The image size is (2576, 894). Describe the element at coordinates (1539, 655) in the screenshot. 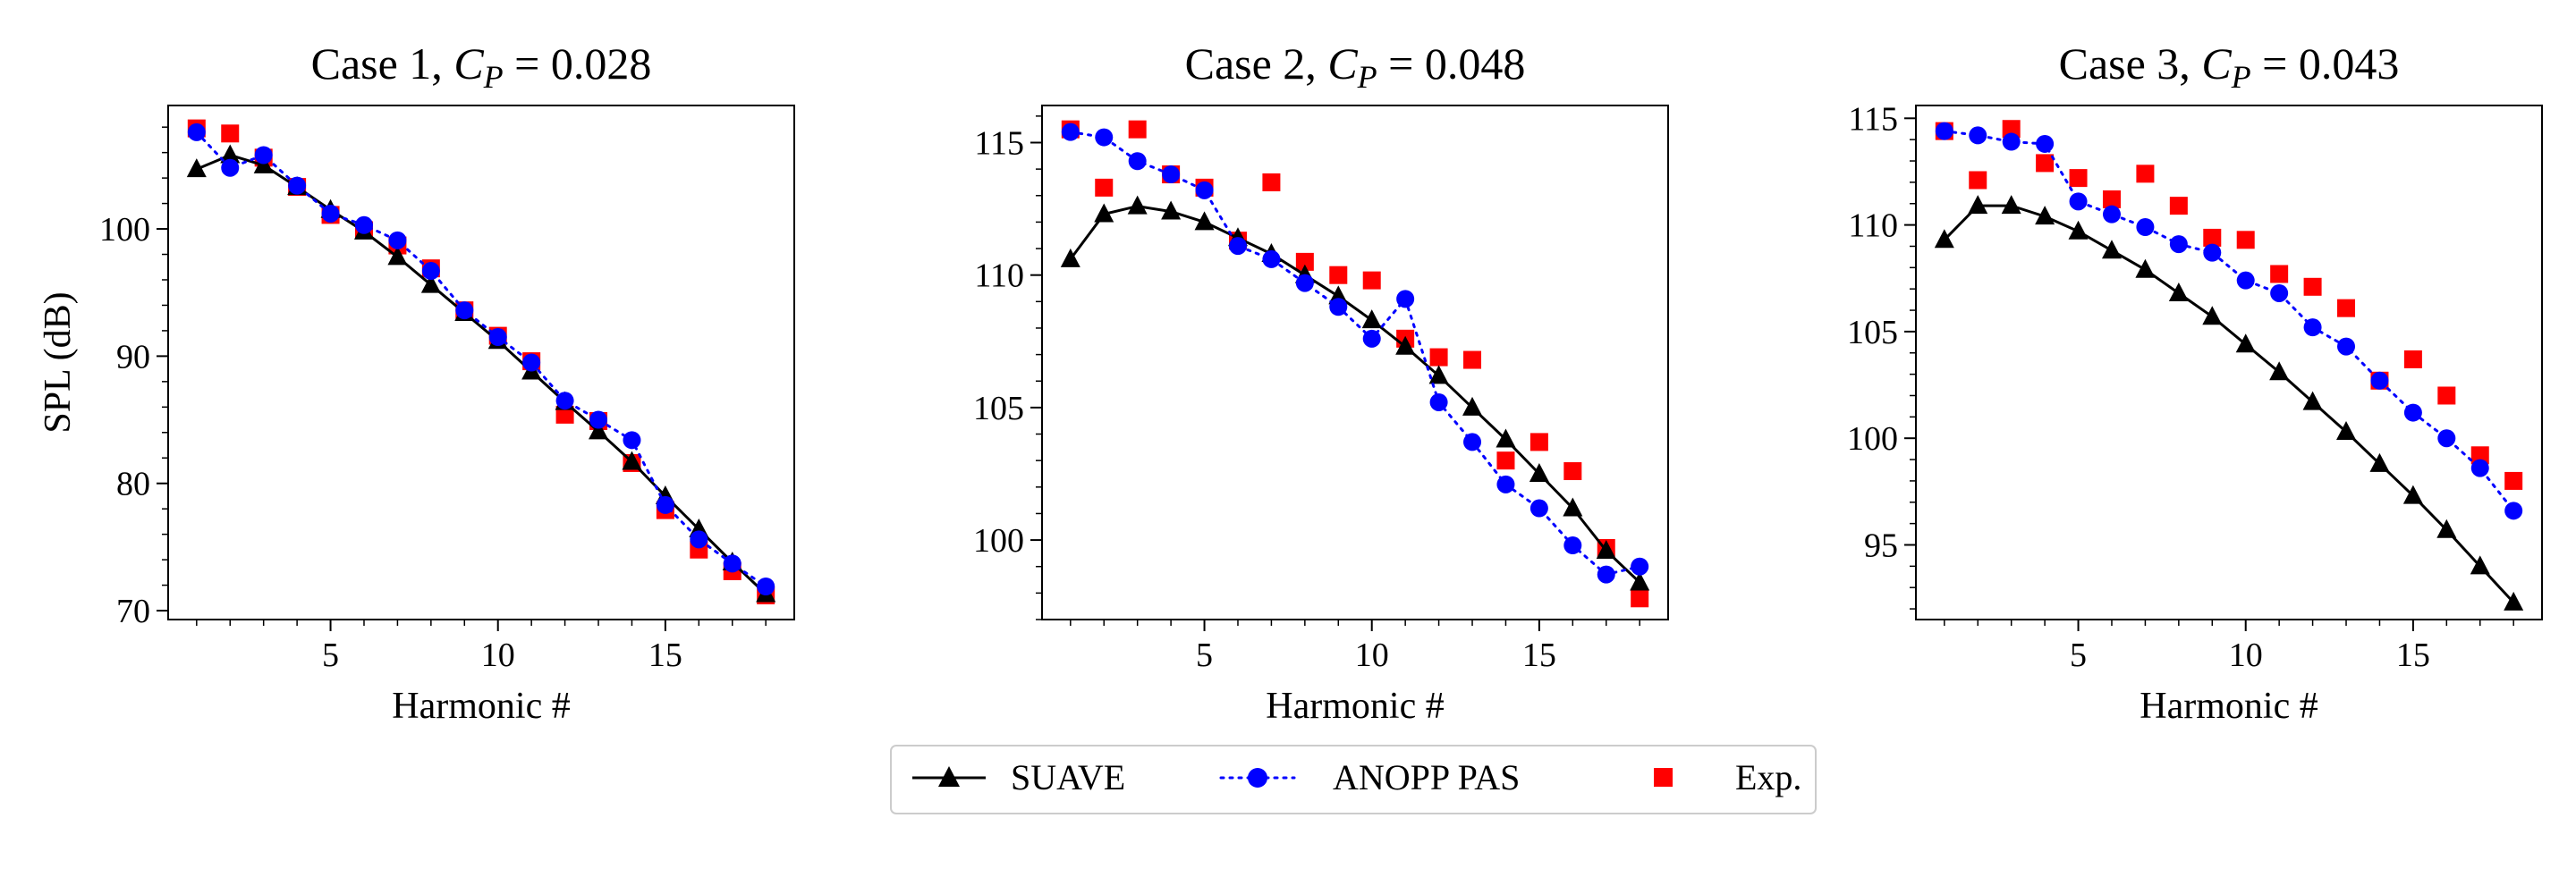

I see `x-tick-label: 15` at that location.